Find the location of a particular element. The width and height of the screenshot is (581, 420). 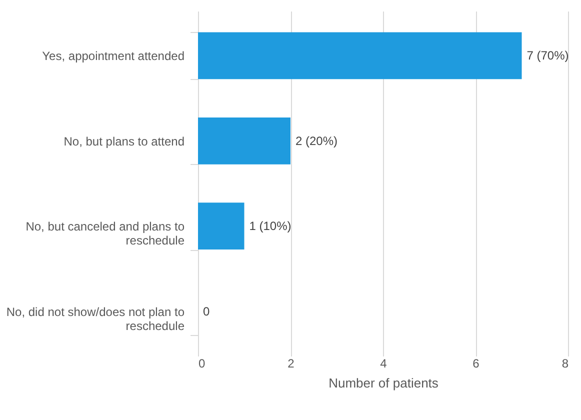

data-label: 0 is located at coordinates (206, 311).